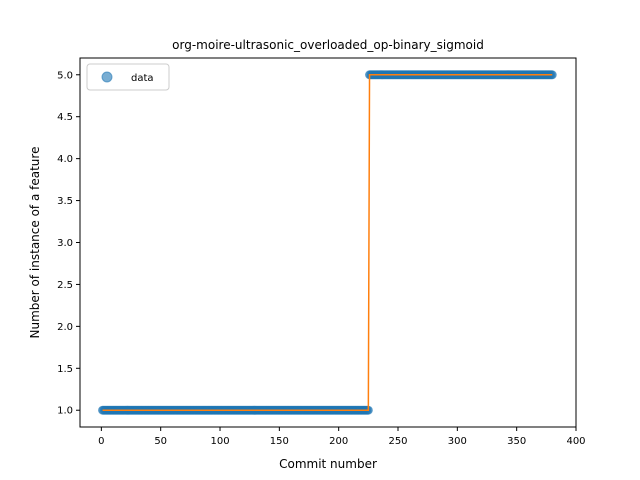  I want to click on x-axis-title: Commit number, so click(328, 464).